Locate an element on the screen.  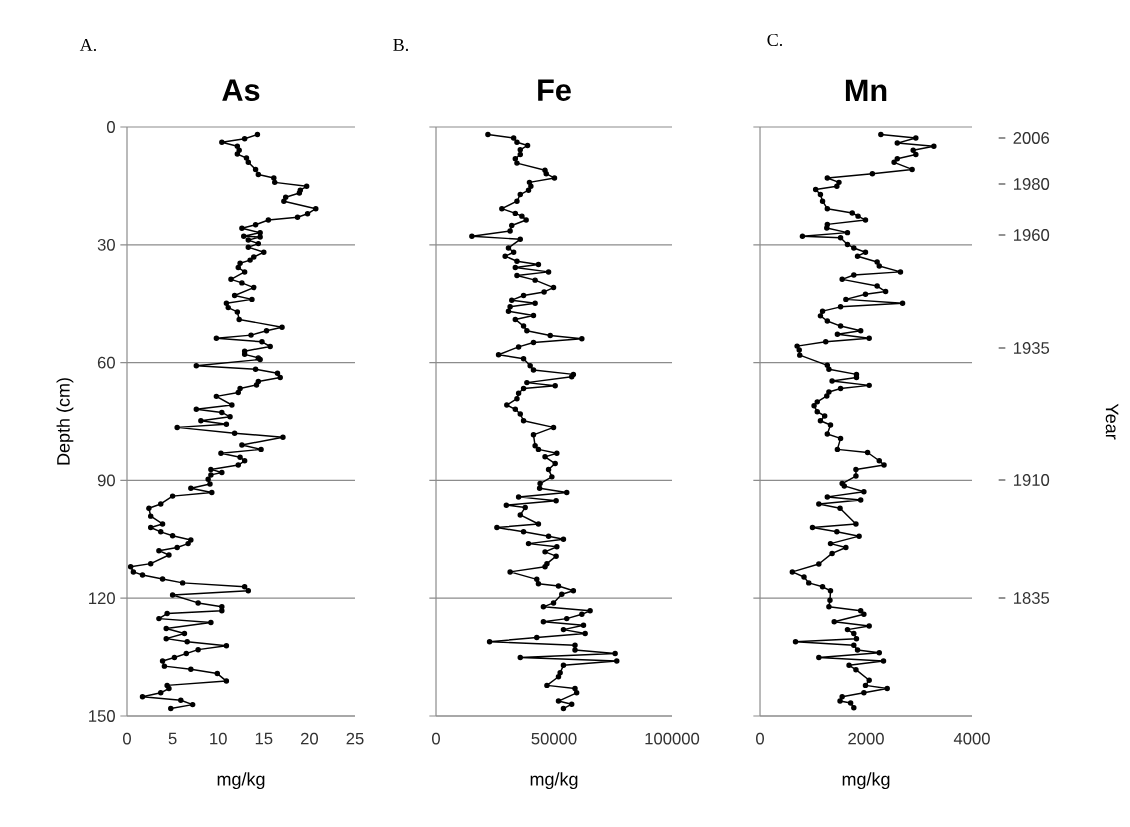
text: 1910 is located at coordinates (1032, 480).